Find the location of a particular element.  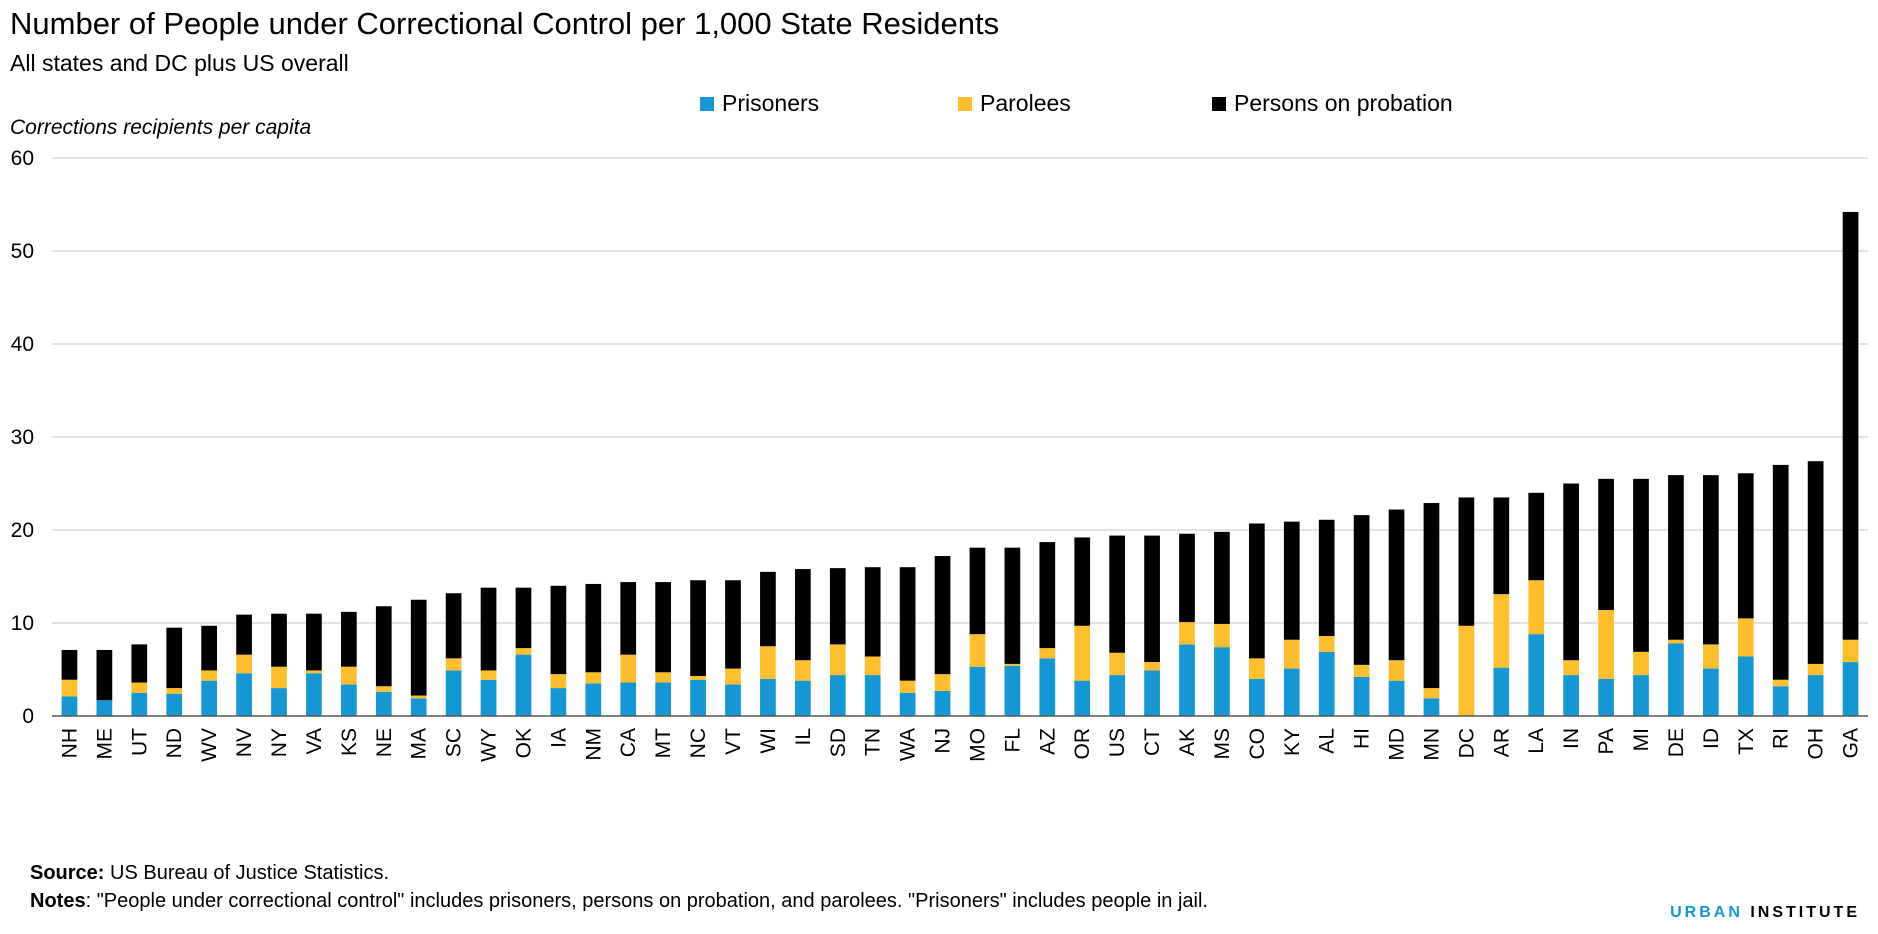

bar-wi-probation is located at coordinates (768, 609).